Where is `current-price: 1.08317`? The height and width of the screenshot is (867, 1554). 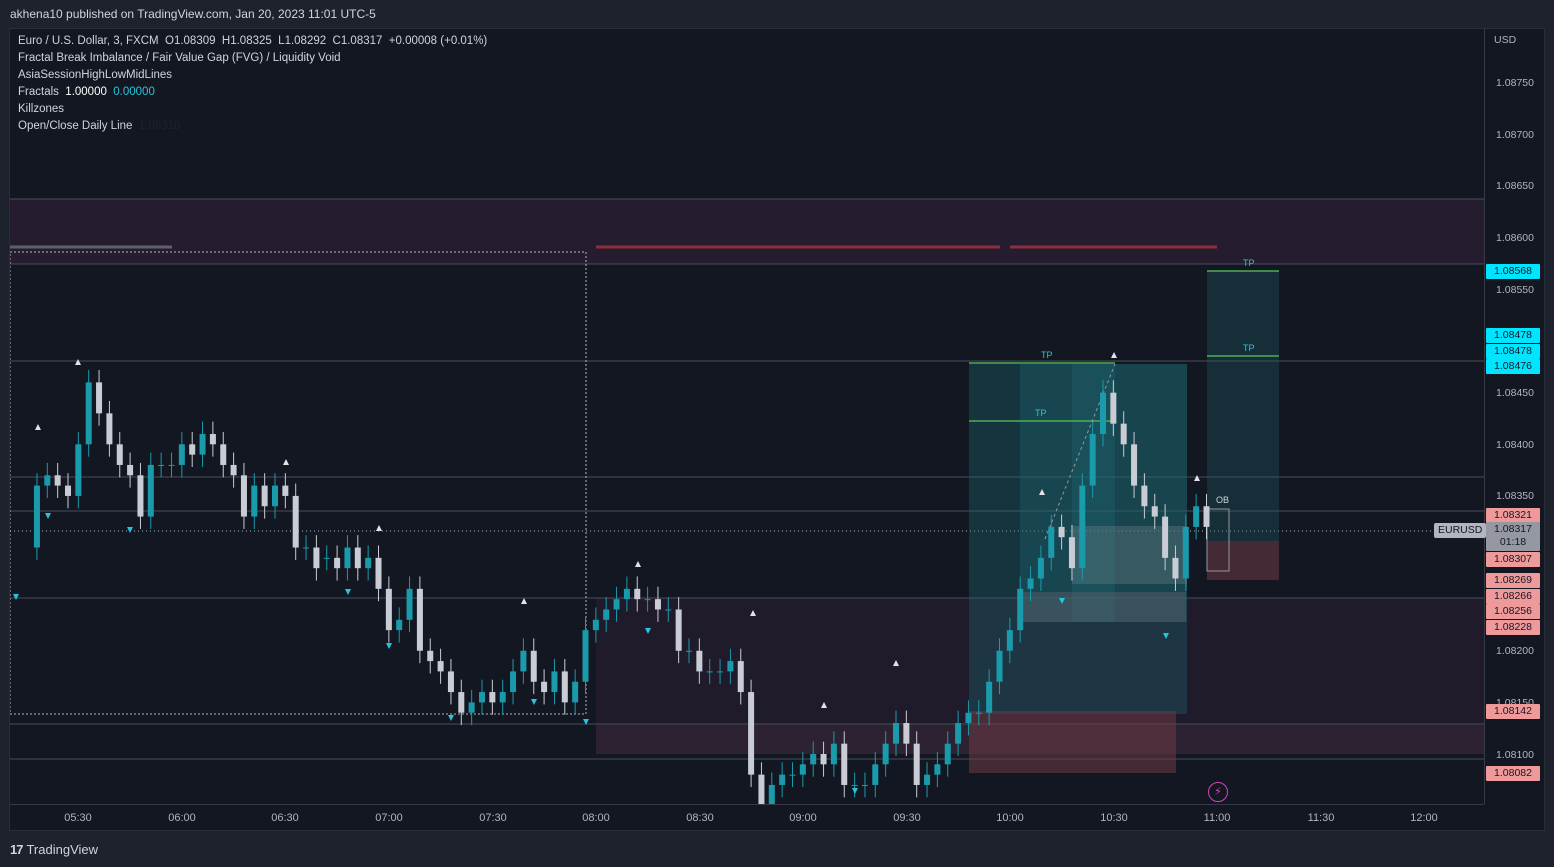 current-price: 1.08317 is located at coordinates (1513, 529).